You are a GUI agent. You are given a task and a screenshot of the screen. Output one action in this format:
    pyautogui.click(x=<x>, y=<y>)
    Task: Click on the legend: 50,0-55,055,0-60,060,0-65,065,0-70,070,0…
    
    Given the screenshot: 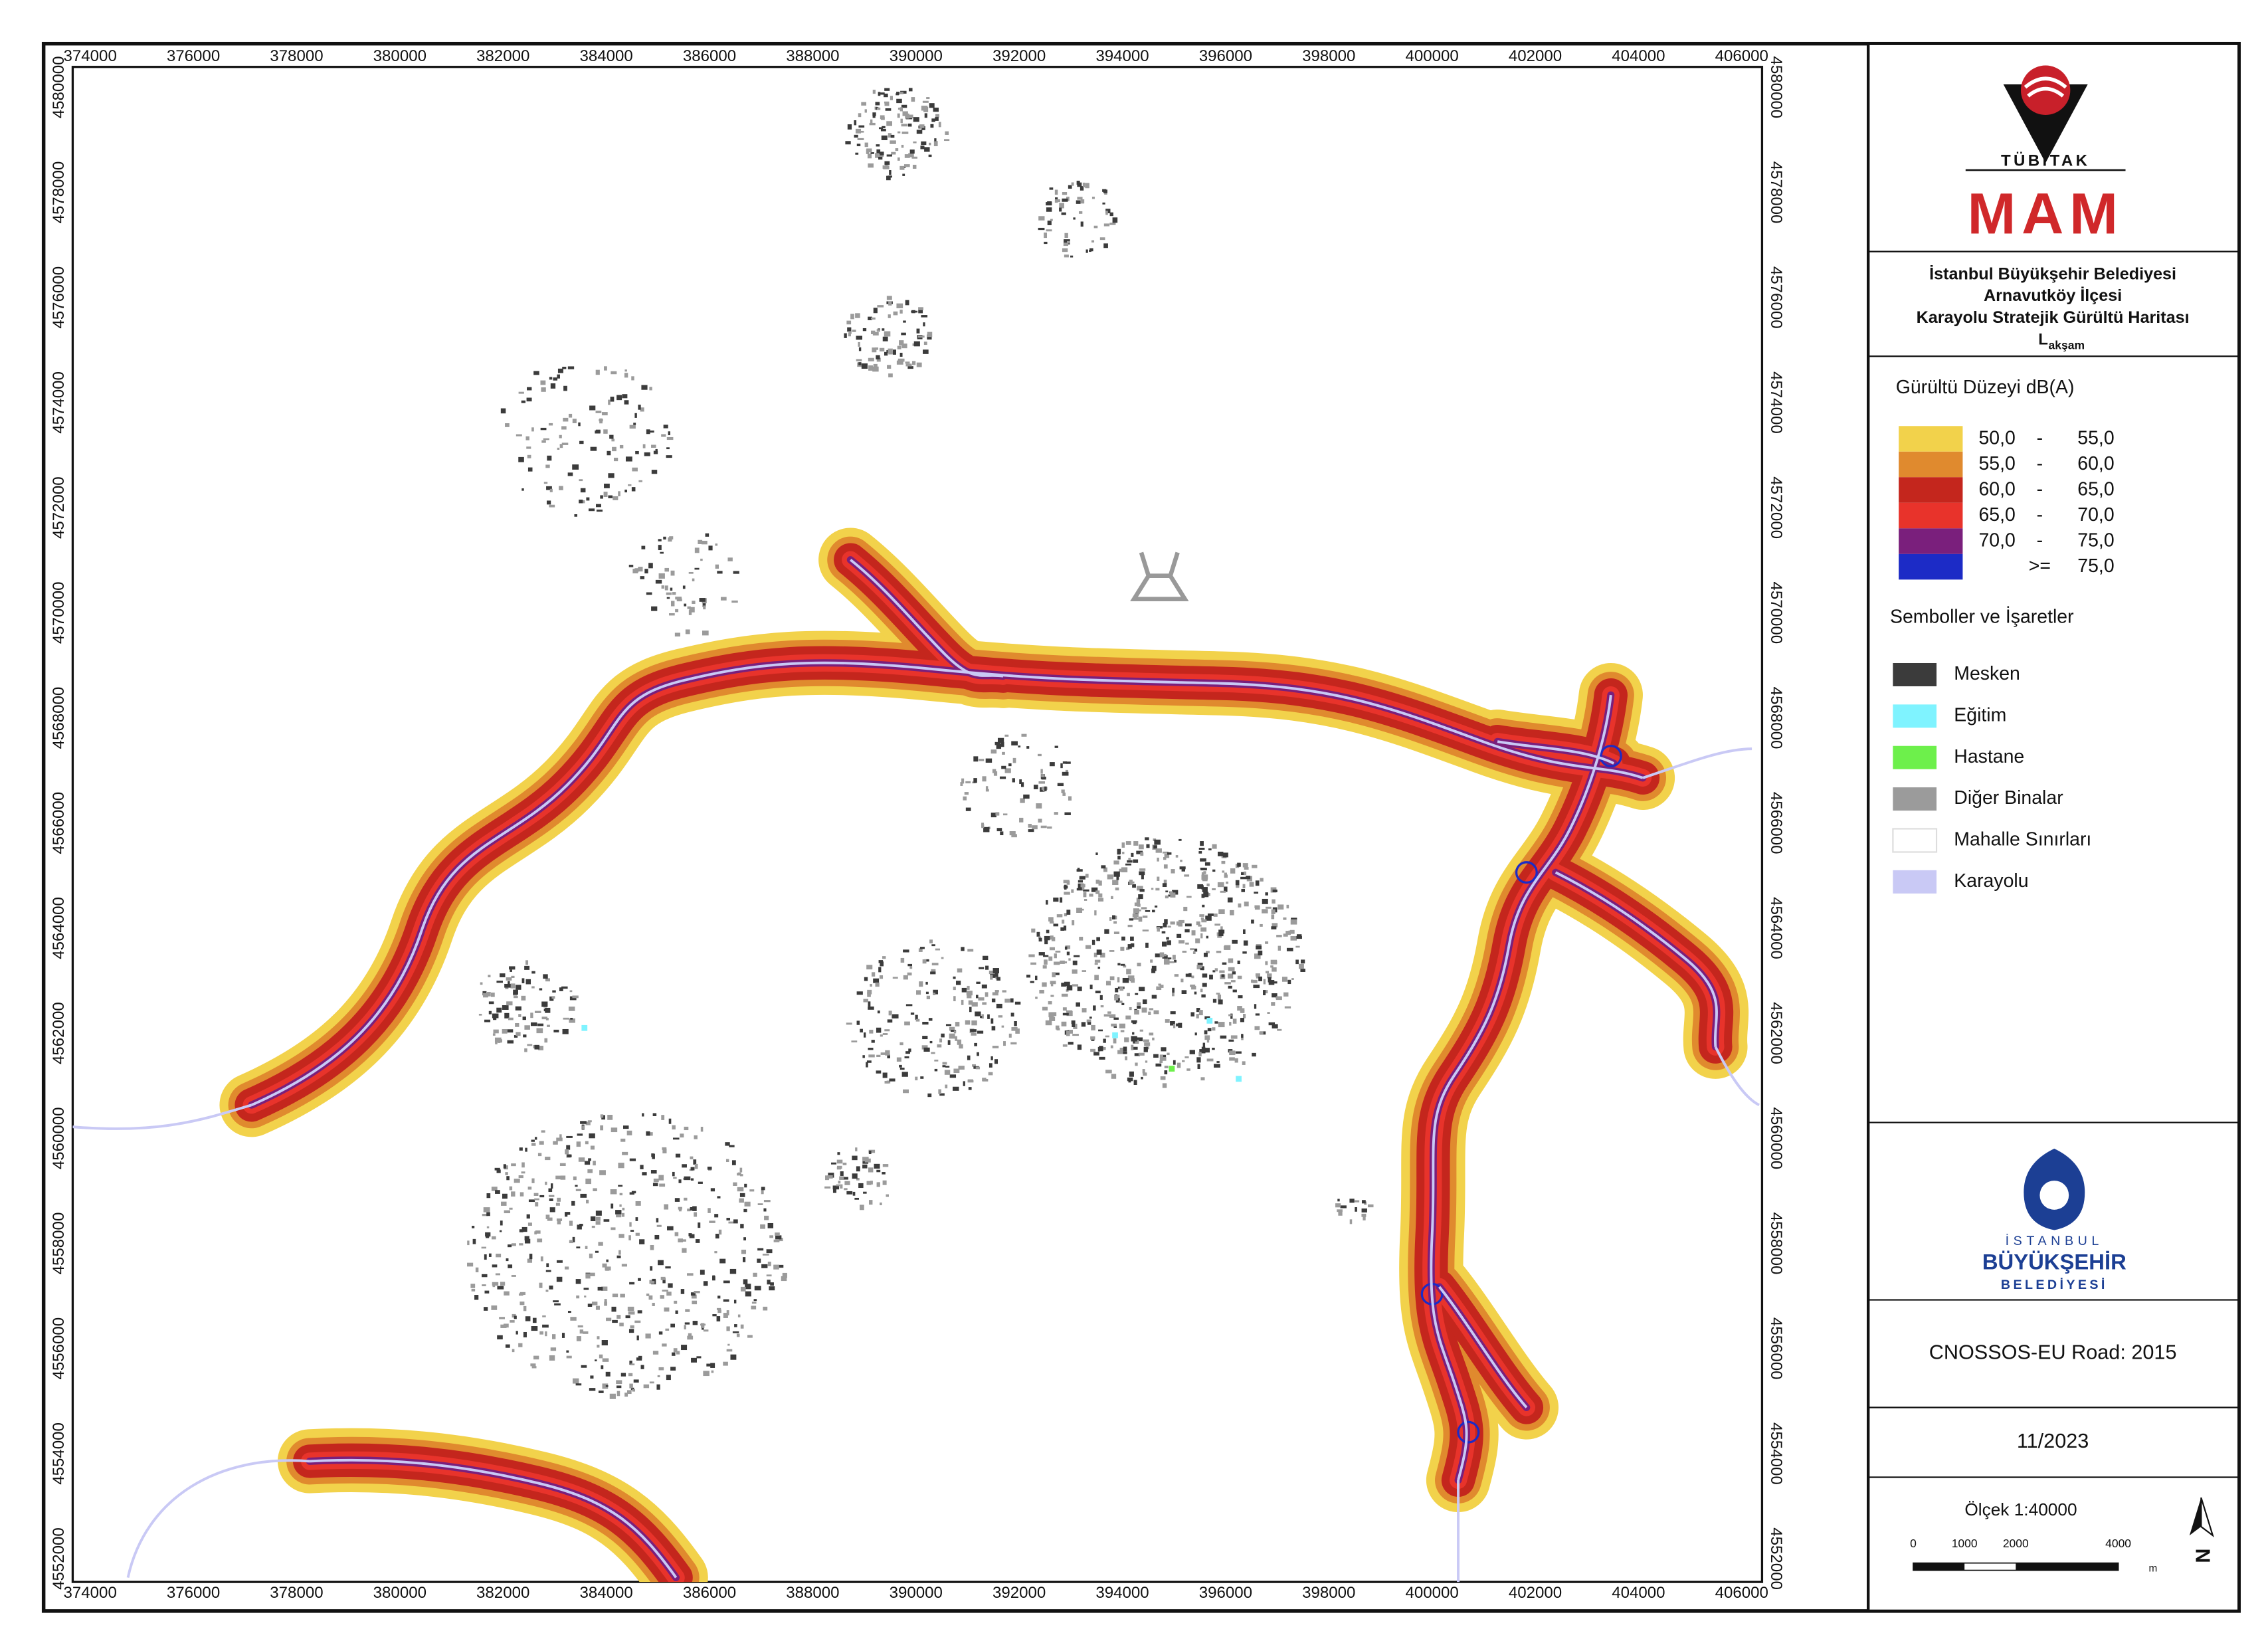 What is the action you would take?
    pyautogui.click(x=2007, y=503)
    